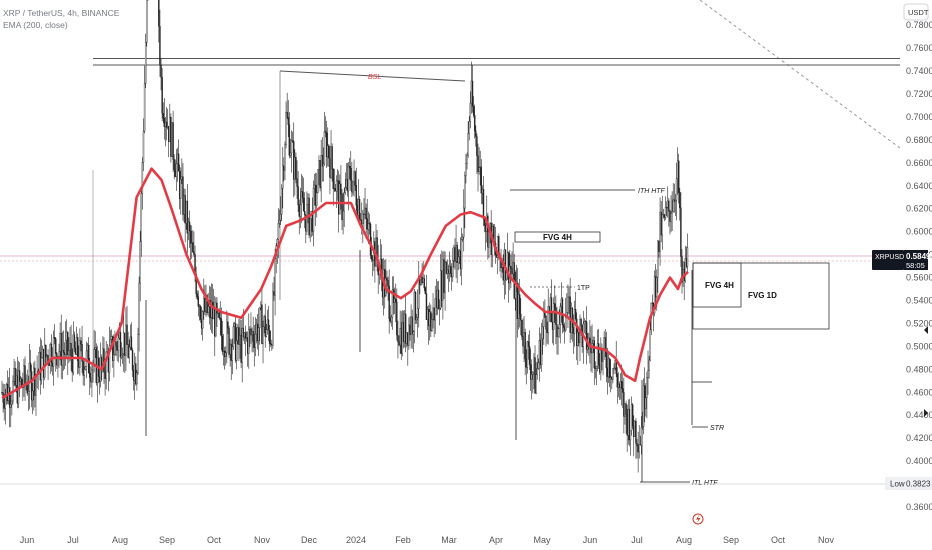 Image resolution: width=932 pixels, height=550 pixels. What do you see at coordinates (35, 25) in the screenshot?
I see `indicator-line: EMA (200, close)` at bounding box center [35, 25].